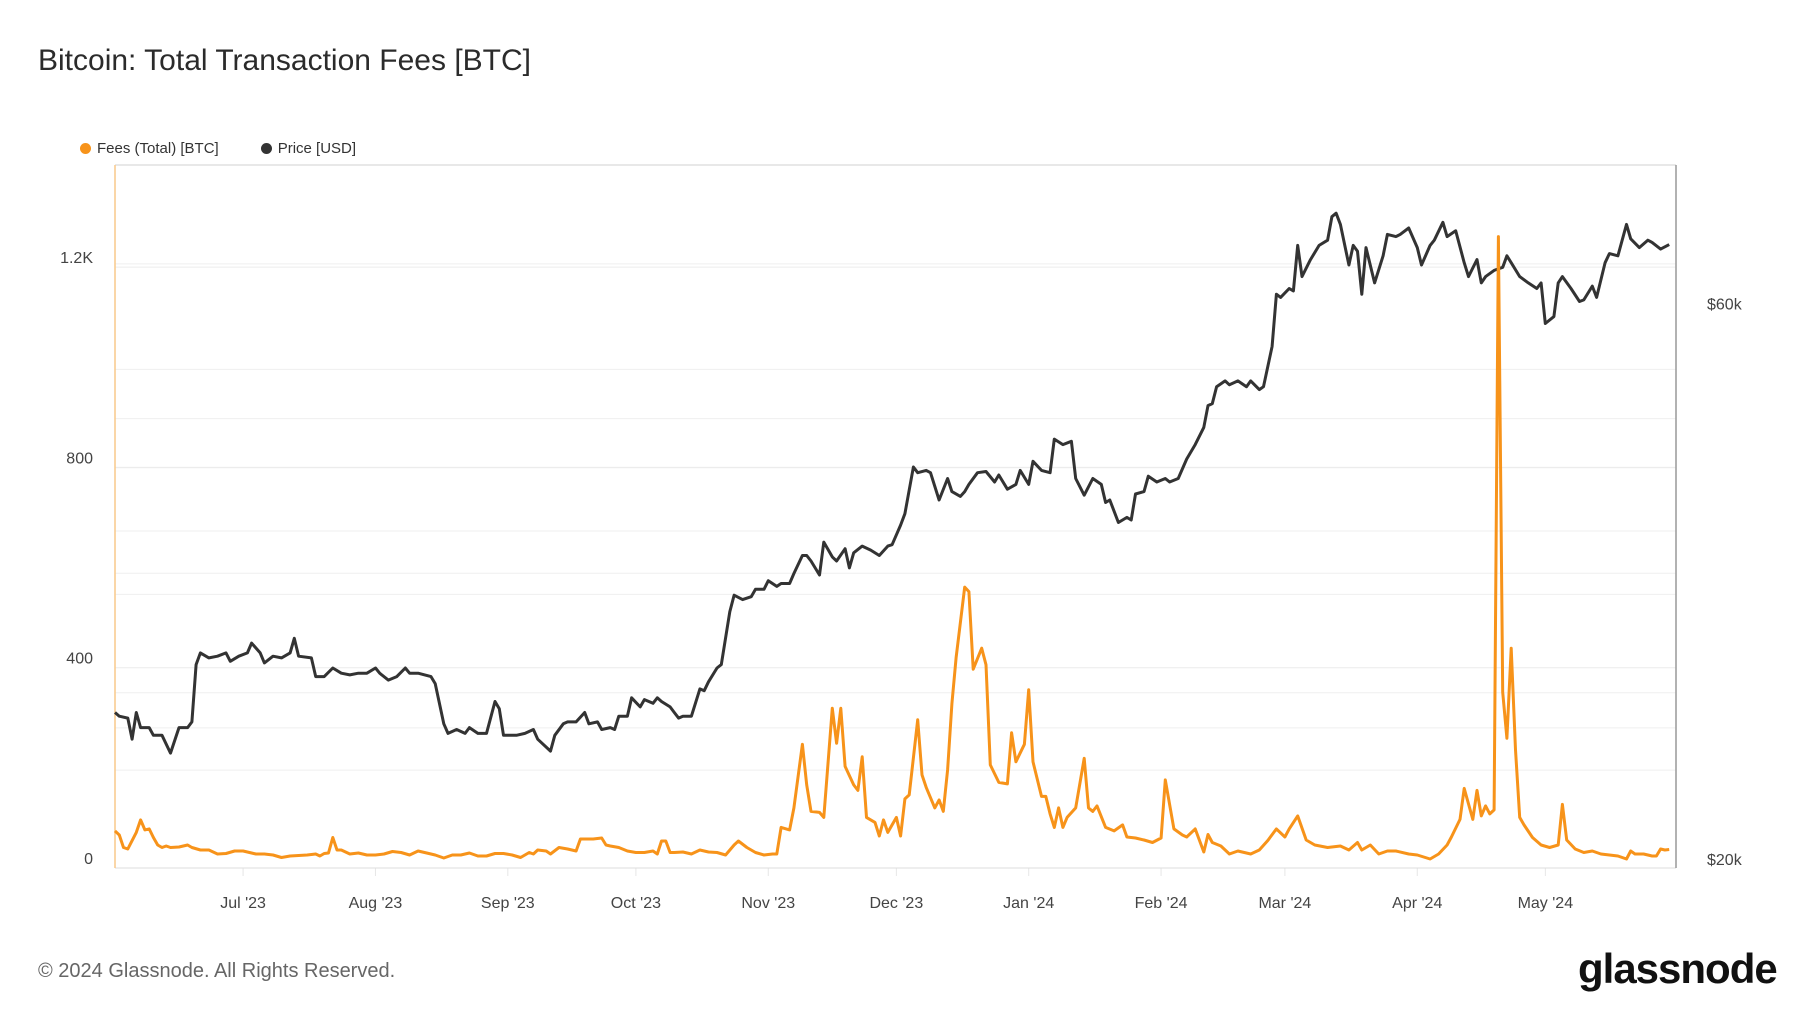 The image size is (1800, 1013). Describe the element at coordinates (508, 903) in the screenshot. I see `x-tick-label: Sep '23` at that location.